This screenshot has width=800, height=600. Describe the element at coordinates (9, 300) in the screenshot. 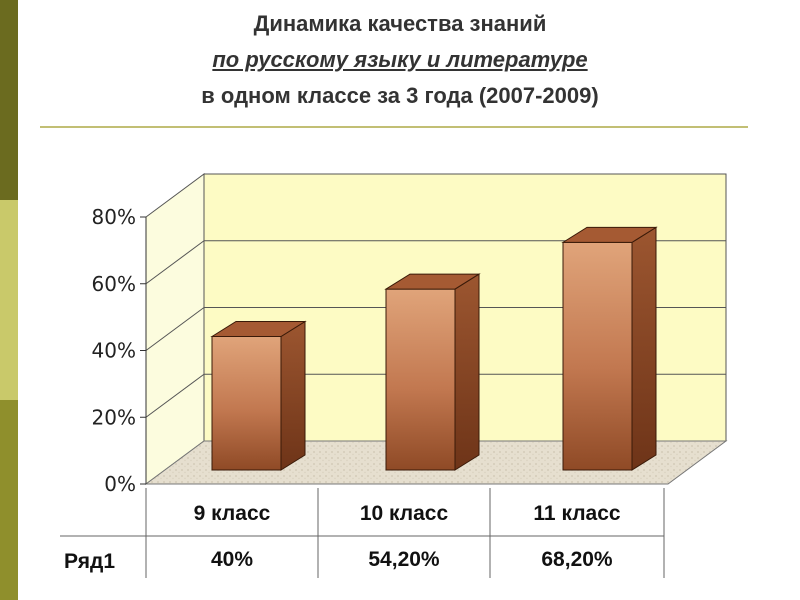

I see `side-strip-middle` at that location.